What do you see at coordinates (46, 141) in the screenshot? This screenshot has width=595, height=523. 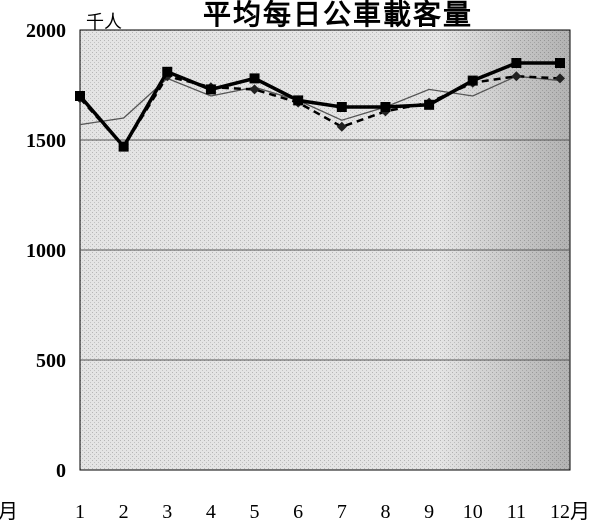 I see `y-tick-label: 1500` at bounding box center [46, 141].